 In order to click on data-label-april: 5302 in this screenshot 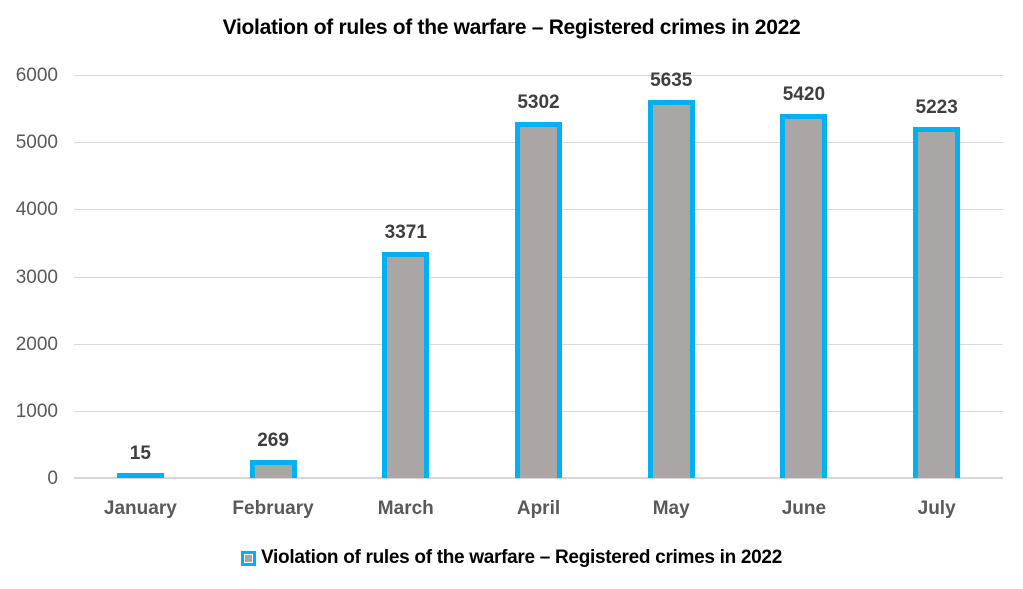, I will do `click(538, 102)`.